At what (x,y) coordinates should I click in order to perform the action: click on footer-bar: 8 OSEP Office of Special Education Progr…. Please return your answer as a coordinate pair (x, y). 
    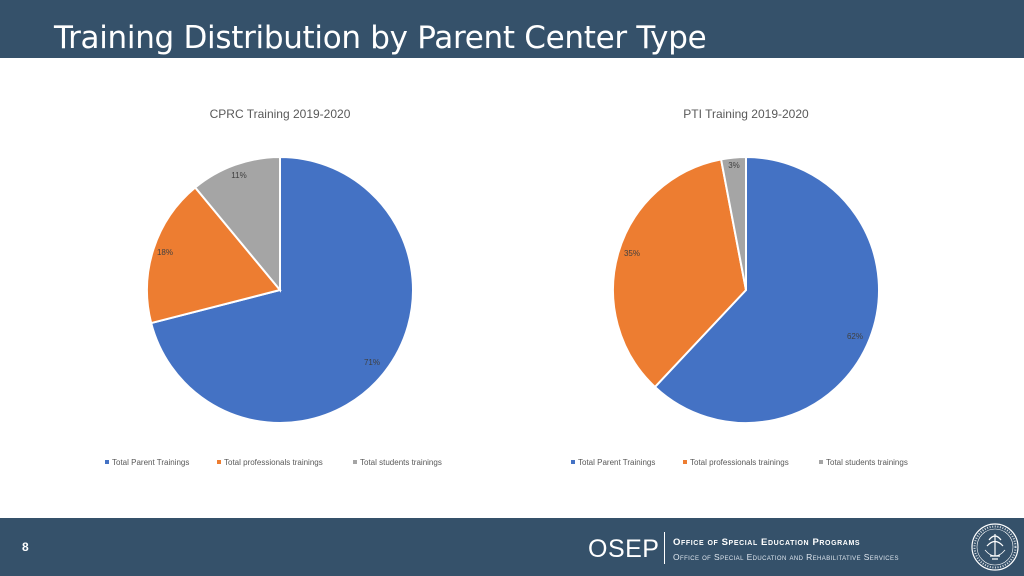
    Looking at the image, I should click on (512, 547).